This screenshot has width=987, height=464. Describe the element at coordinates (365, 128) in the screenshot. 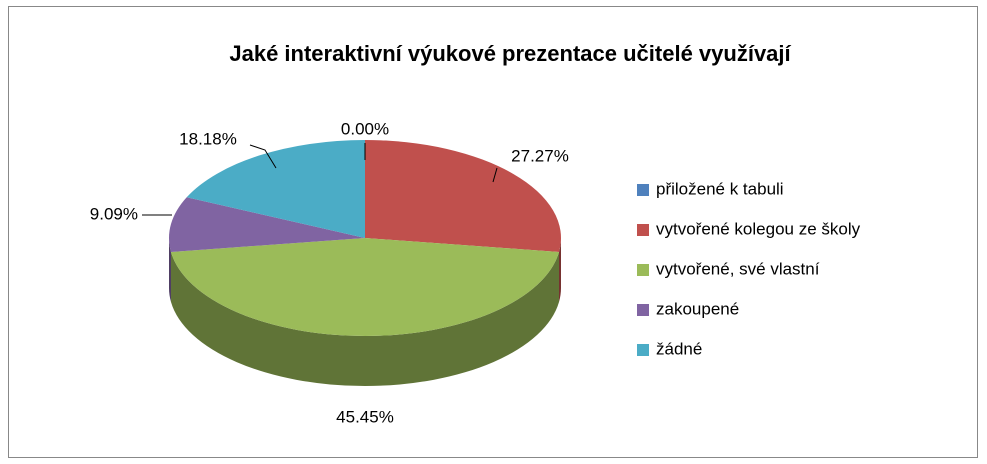

I see `data-label: 0.00%` at that location.